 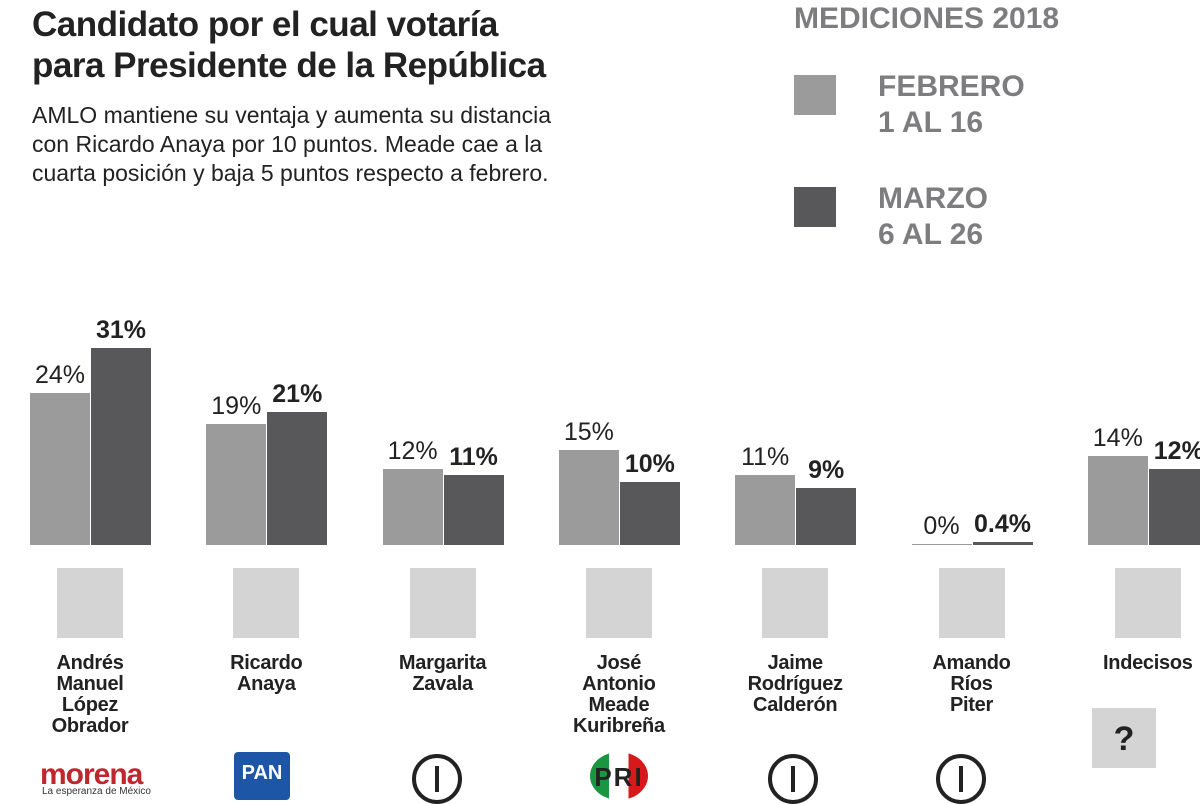 I want to click on value-label: 9%, so click(x=826, y=469).